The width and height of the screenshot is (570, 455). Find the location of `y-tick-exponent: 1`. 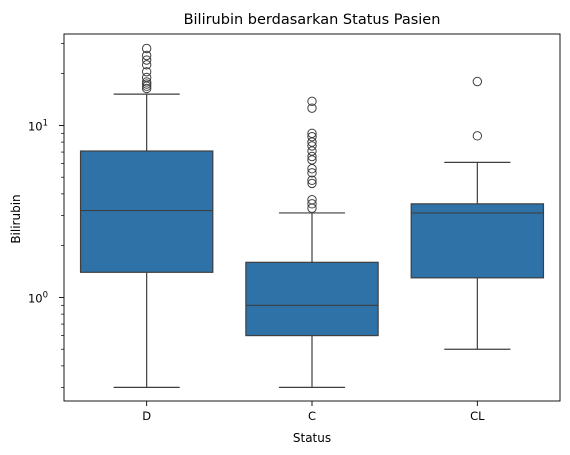

y-tick-exponent: 1 is located at coordinates (45, 123).